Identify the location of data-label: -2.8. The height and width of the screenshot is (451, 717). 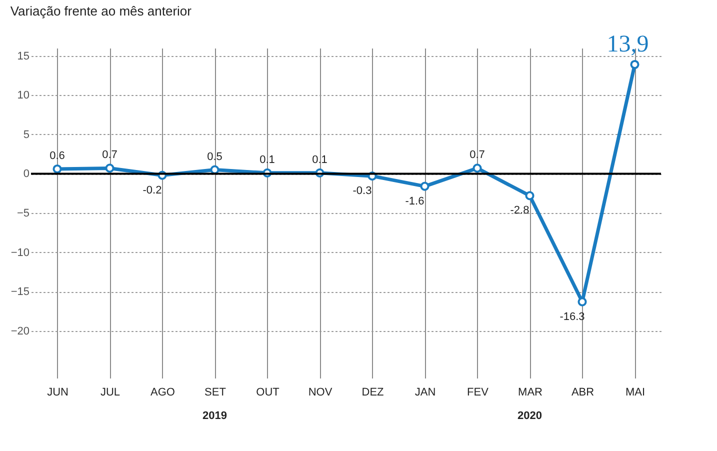
(520, 210).